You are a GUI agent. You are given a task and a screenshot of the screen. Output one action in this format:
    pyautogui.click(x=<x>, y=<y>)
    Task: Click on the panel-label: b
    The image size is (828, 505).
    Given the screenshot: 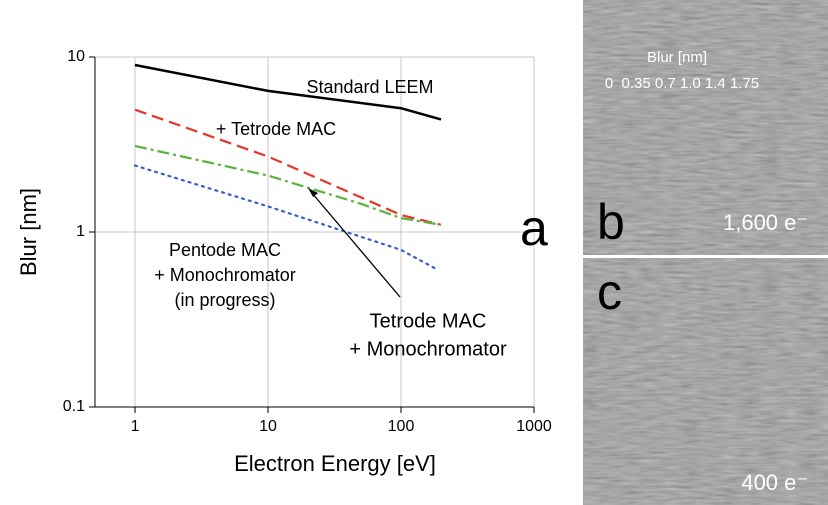 What is the action you would take?
    pyautogui.click(x=611, y=222)
    